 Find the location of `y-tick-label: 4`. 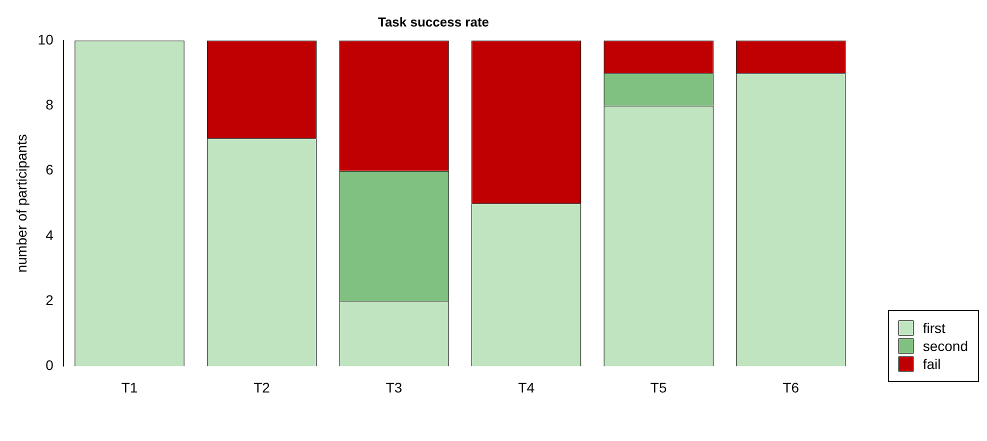

y-tick-label: 4 is located at coordinates (50, 234).